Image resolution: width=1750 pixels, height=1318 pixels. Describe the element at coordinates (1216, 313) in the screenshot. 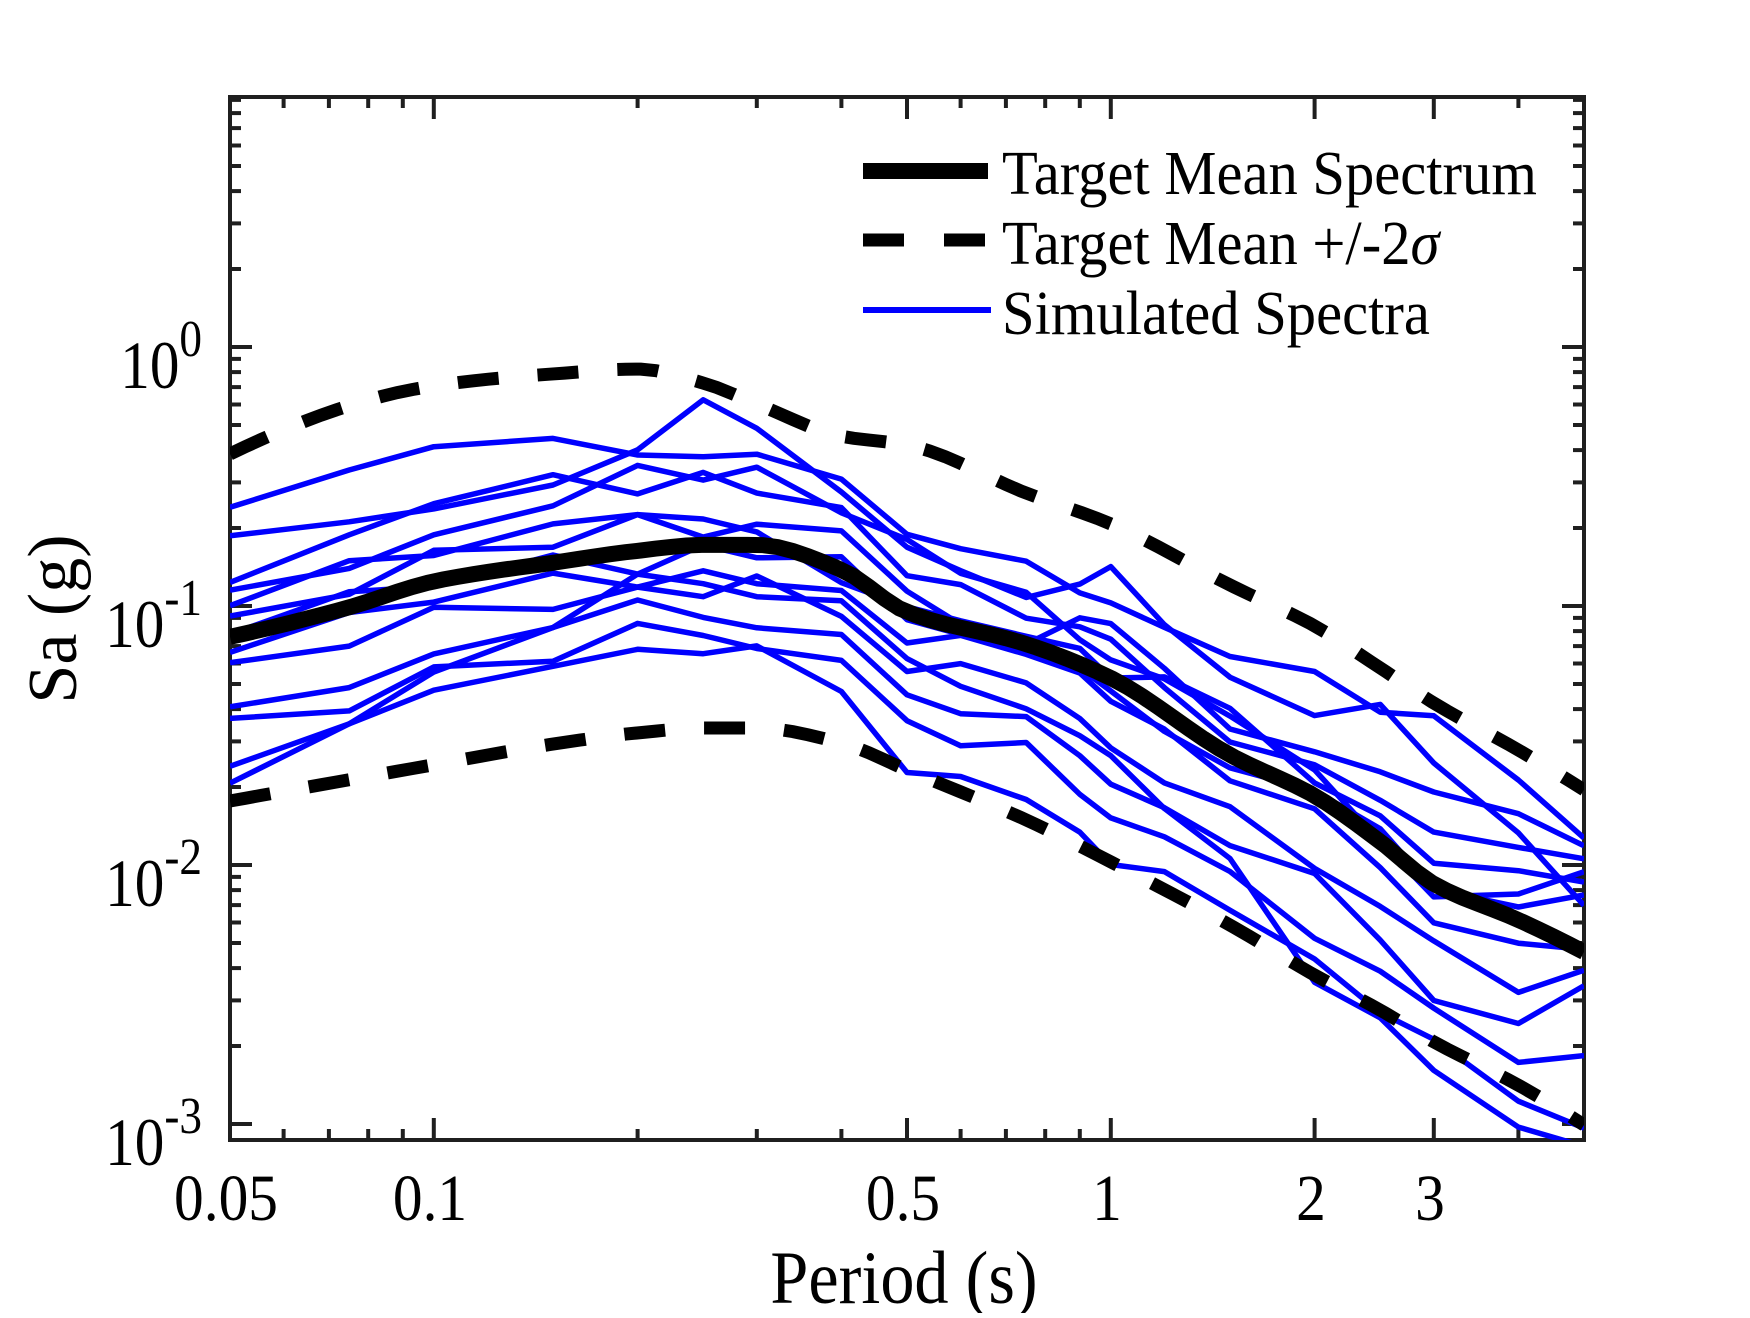

I see `svg-text: Simulated Spectra` at that location.